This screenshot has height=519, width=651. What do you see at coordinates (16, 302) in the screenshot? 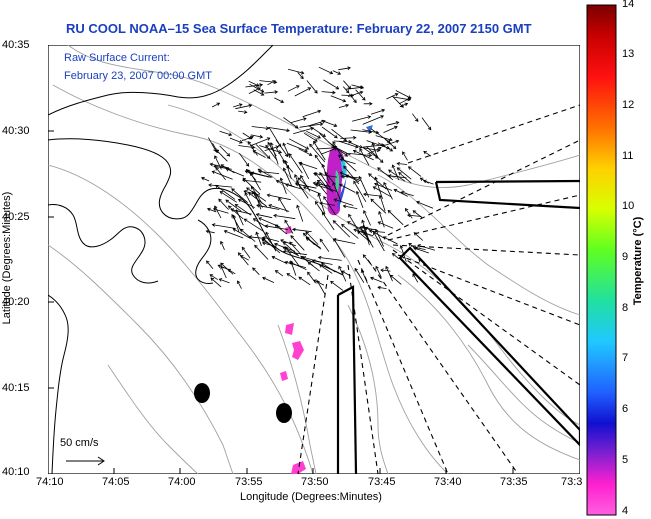
I see `y-tick: 40:20` at bounding box center [16, 302].